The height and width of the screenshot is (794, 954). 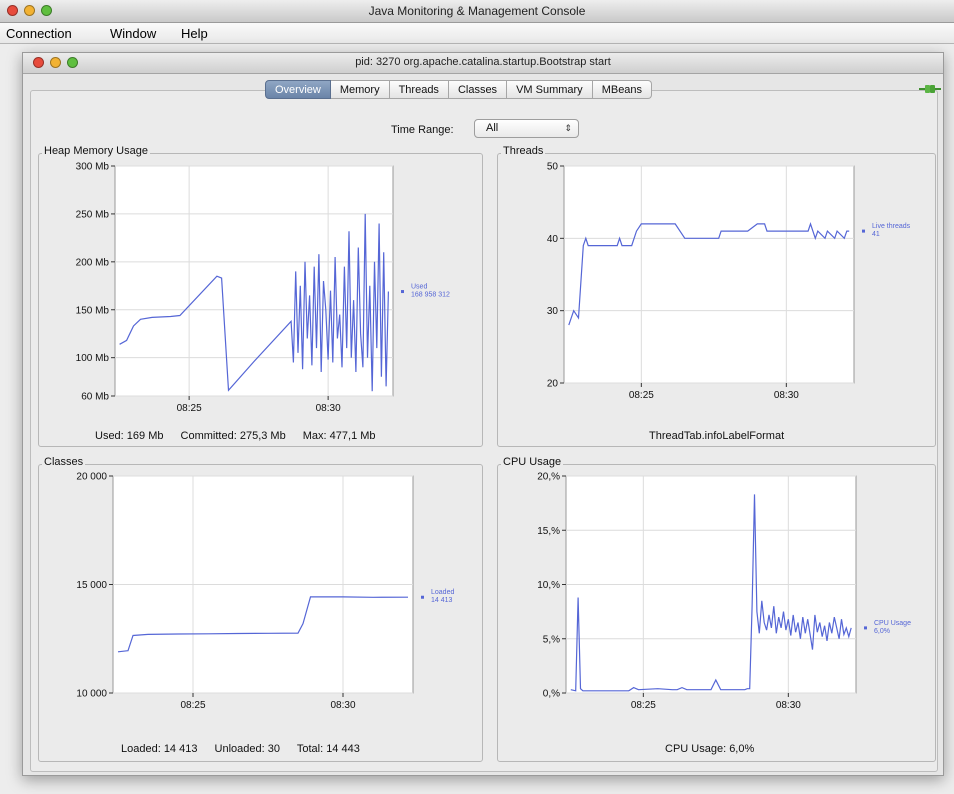 What do you see at coordinates (93, 358) in the screenshot?
I see `heap-y-tick-label: 100 Mb` at bounding box center [93, 358].